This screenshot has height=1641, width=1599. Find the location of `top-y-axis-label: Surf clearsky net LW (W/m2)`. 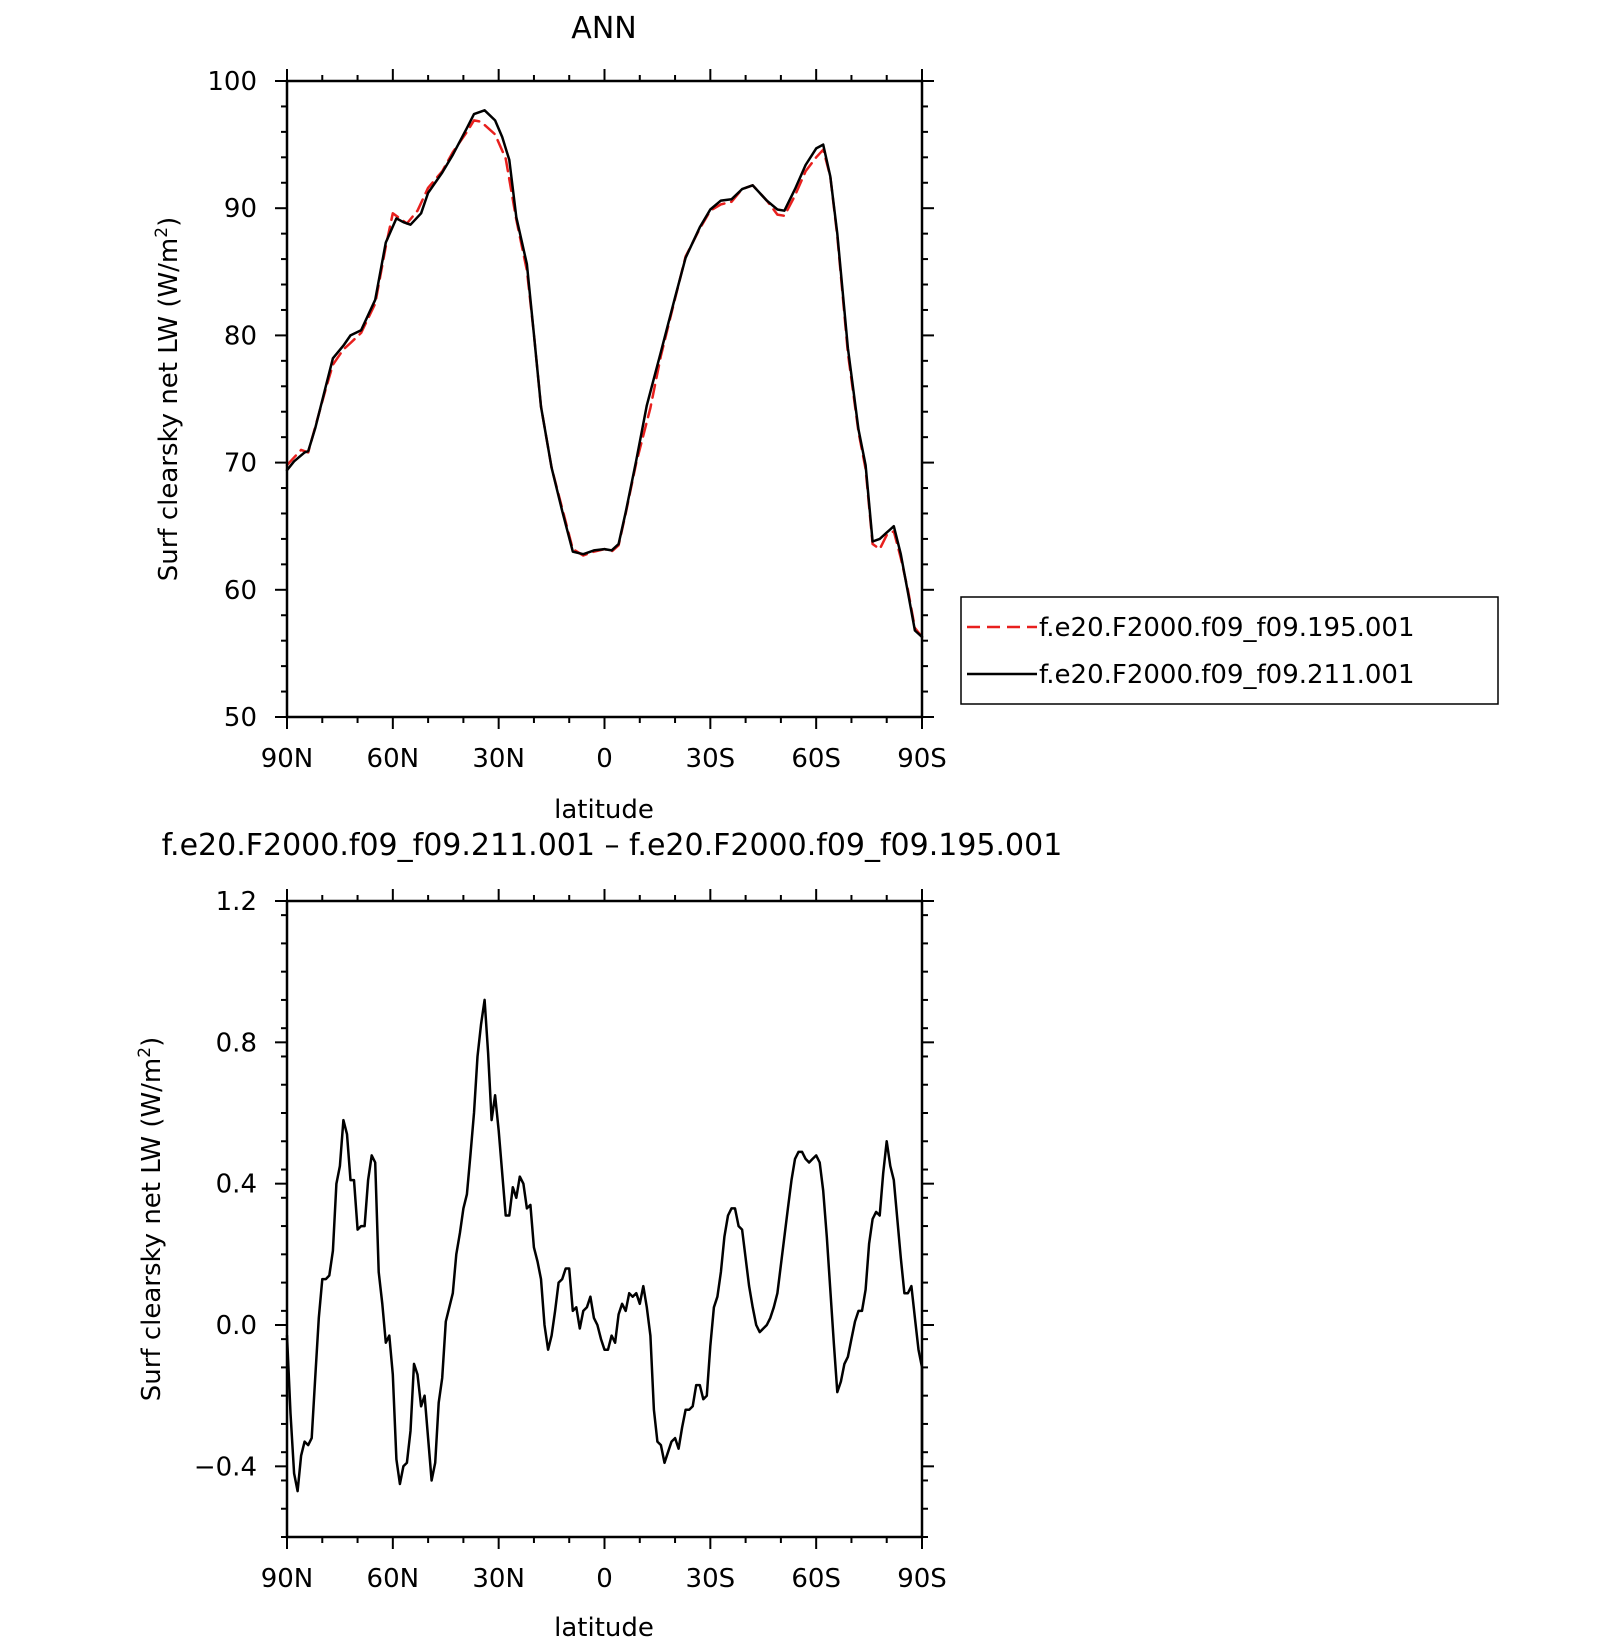

top-y-axis-label: Surf clearsky net LW (W/m2) is located at coordinates (168, 399).